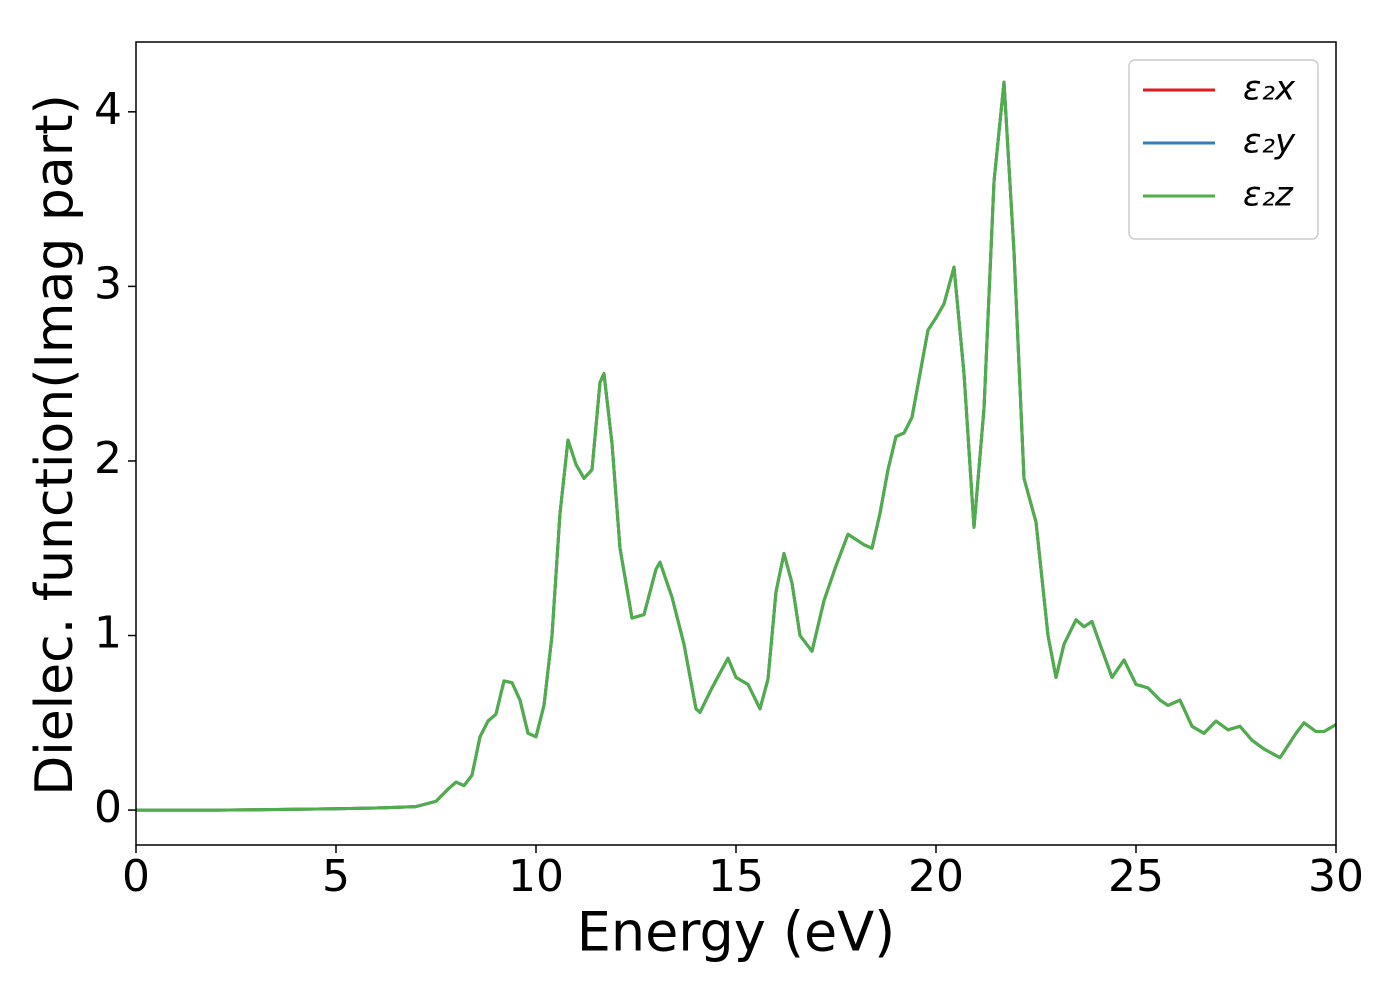 Image resolution: width=1400 pixels, height=1000 pixels. I want to click on x-tick-label: 0, so click(136, 876).